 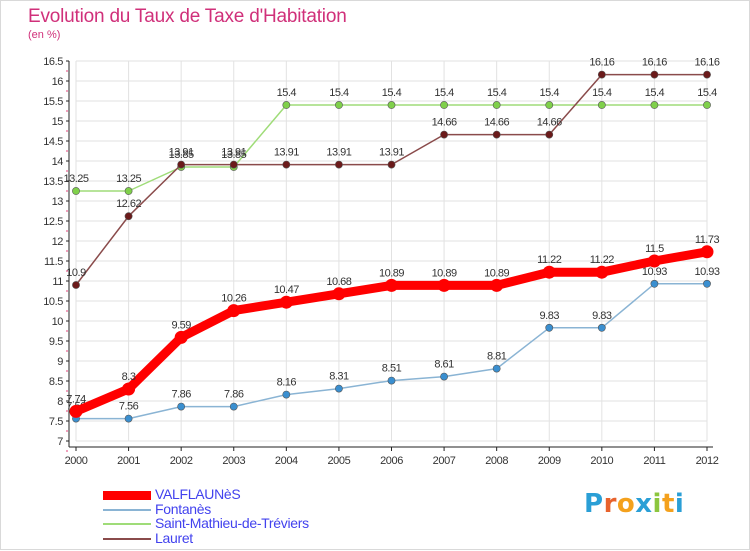 I want to click on x-tick-label: 2007, so click(x=444, y=461).